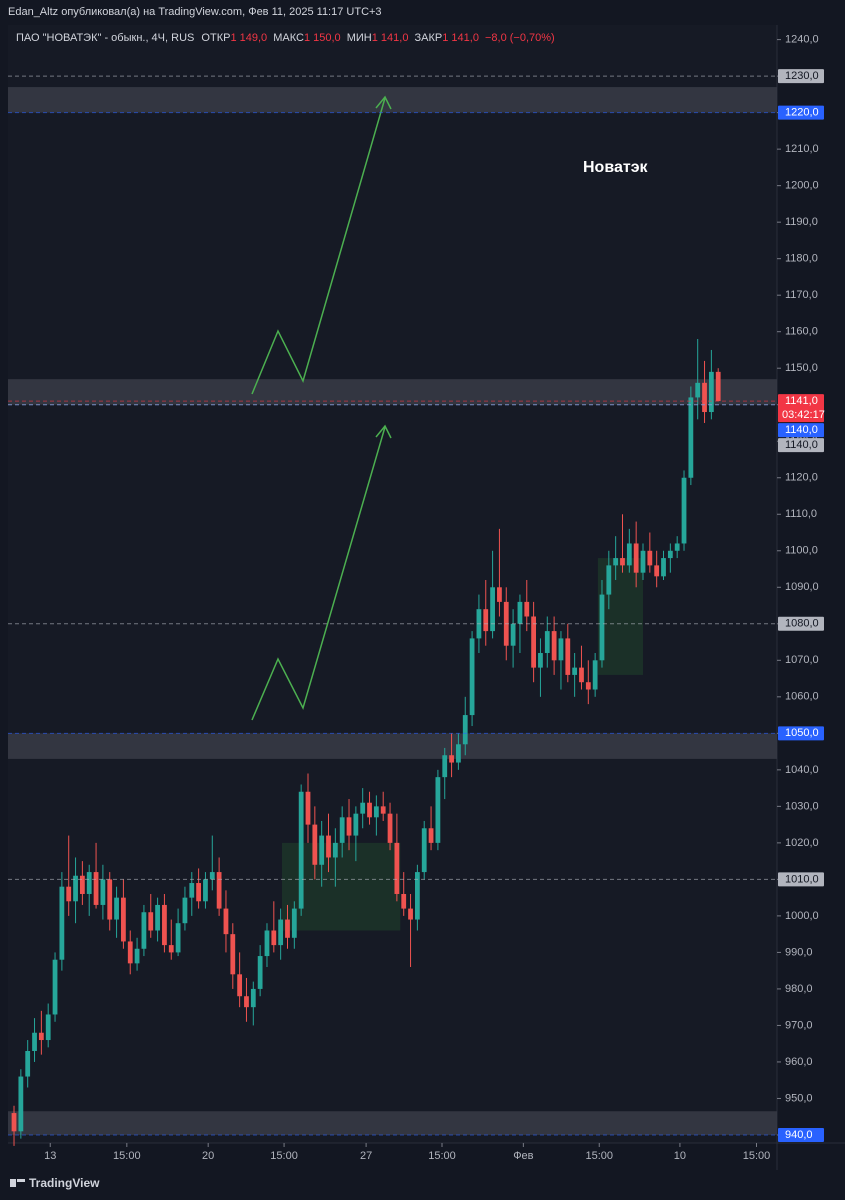 This screenshot has height=1200, width=845. Describe the element at coordinates (801, 259) in the screenshot. I see `y-tick-label: 1180,0` at that location.